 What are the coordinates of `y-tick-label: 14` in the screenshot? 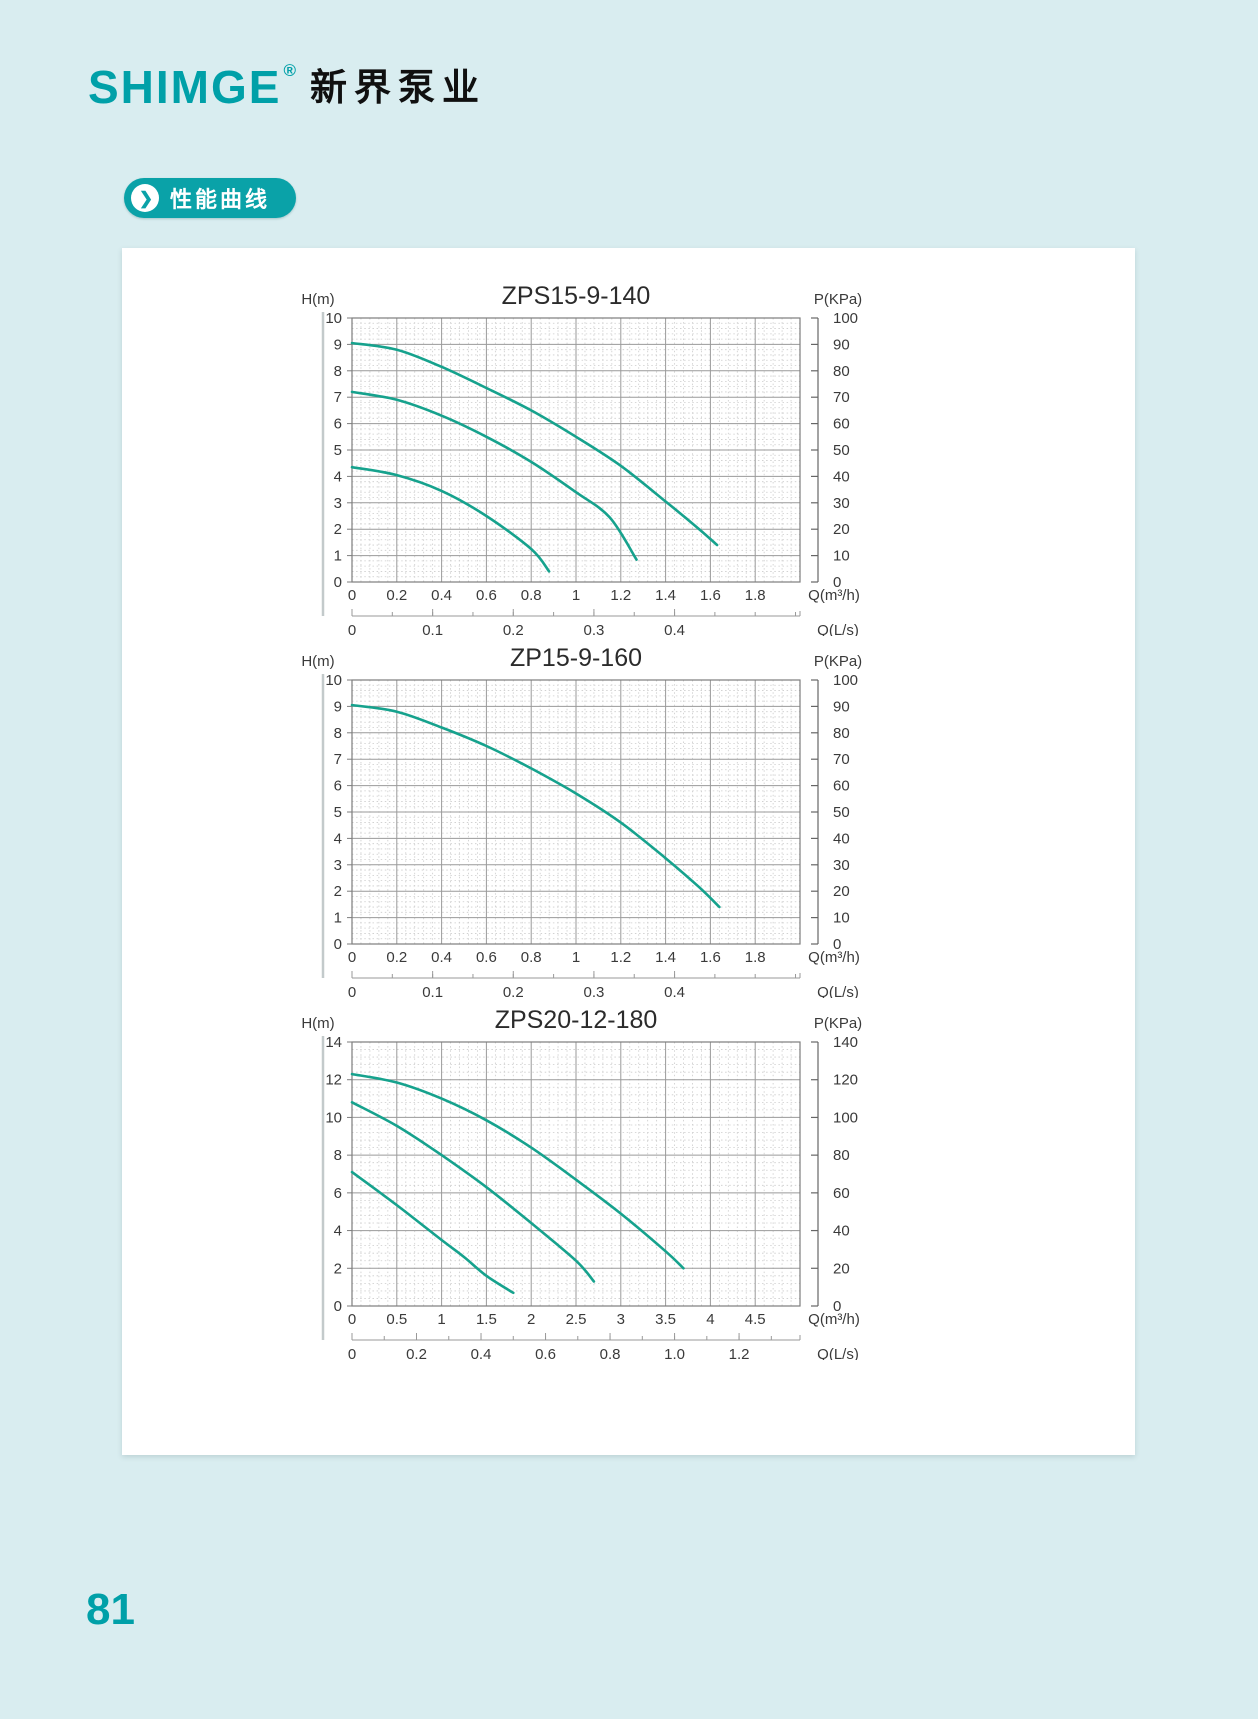 It's located at (333, 1042).